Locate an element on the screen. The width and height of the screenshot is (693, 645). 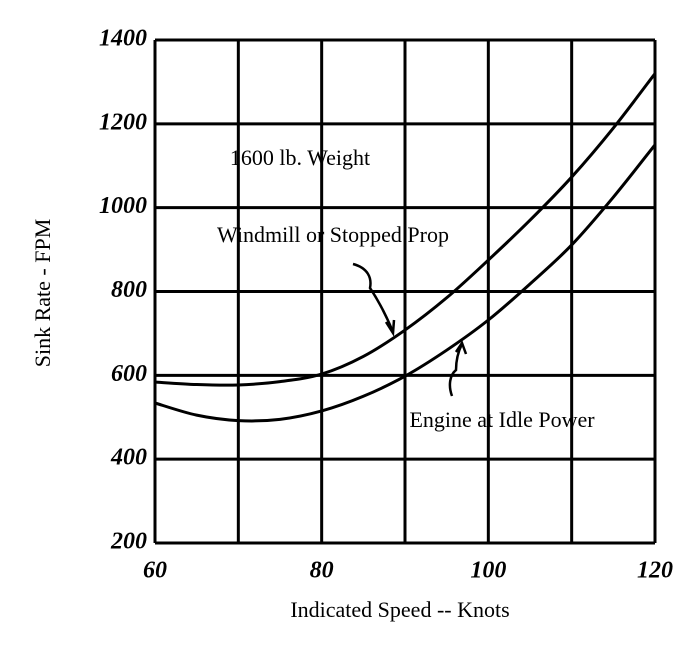
y-tick-label: 200 is located at coordinates (128, 542).